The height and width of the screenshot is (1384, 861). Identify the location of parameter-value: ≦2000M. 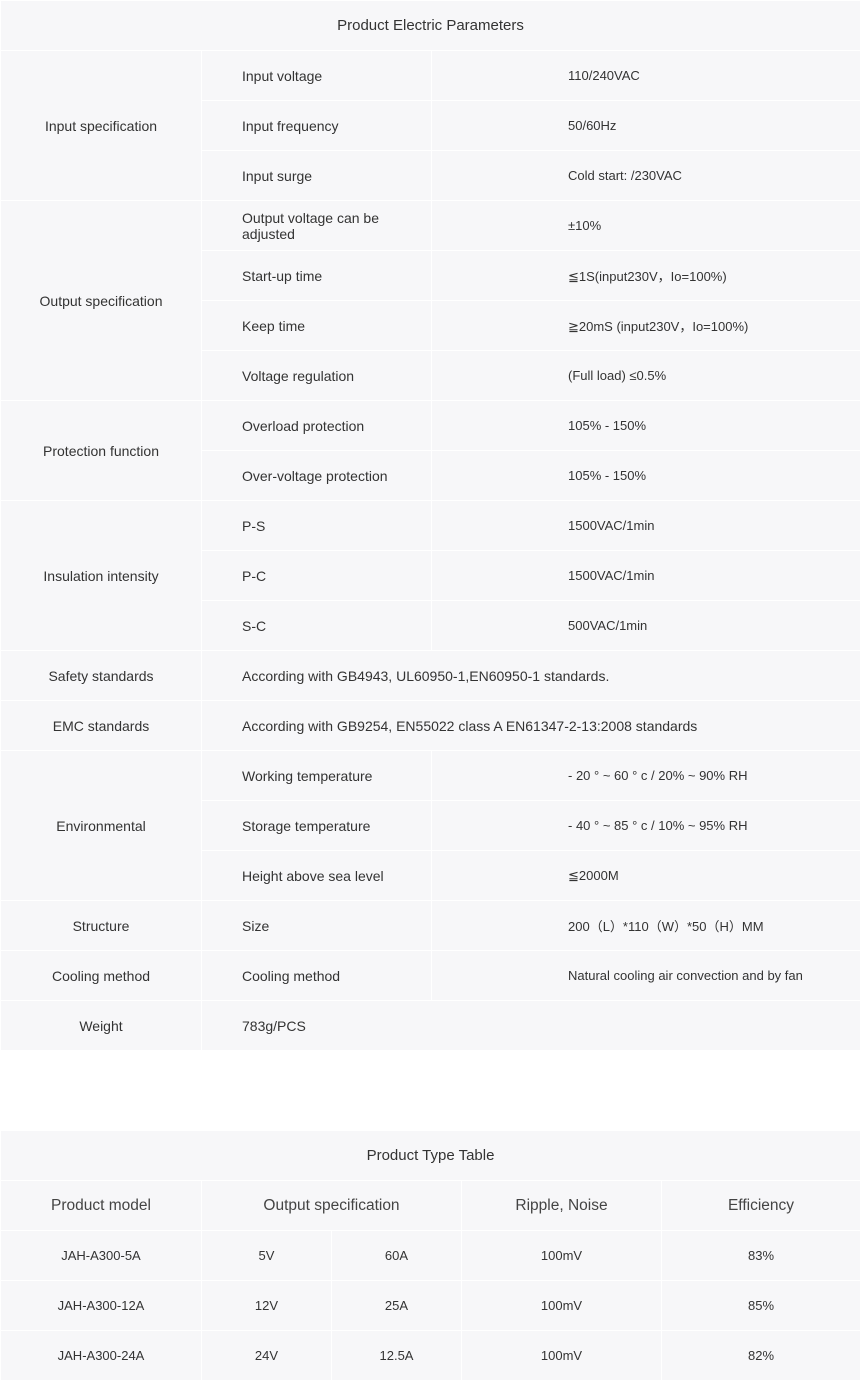
(646, 875).